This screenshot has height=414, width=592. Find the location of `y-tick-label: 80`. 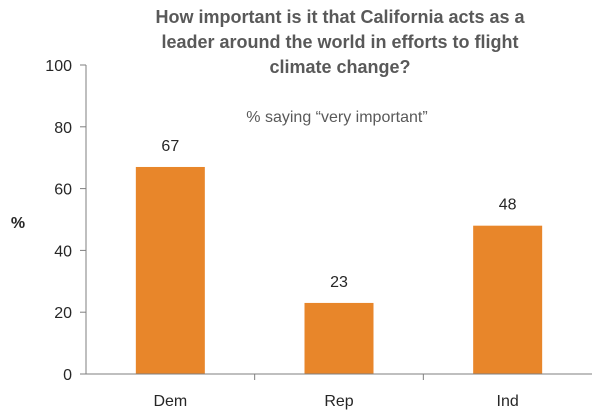

y-tick-label: 80 is located at coordinates (63, 128).